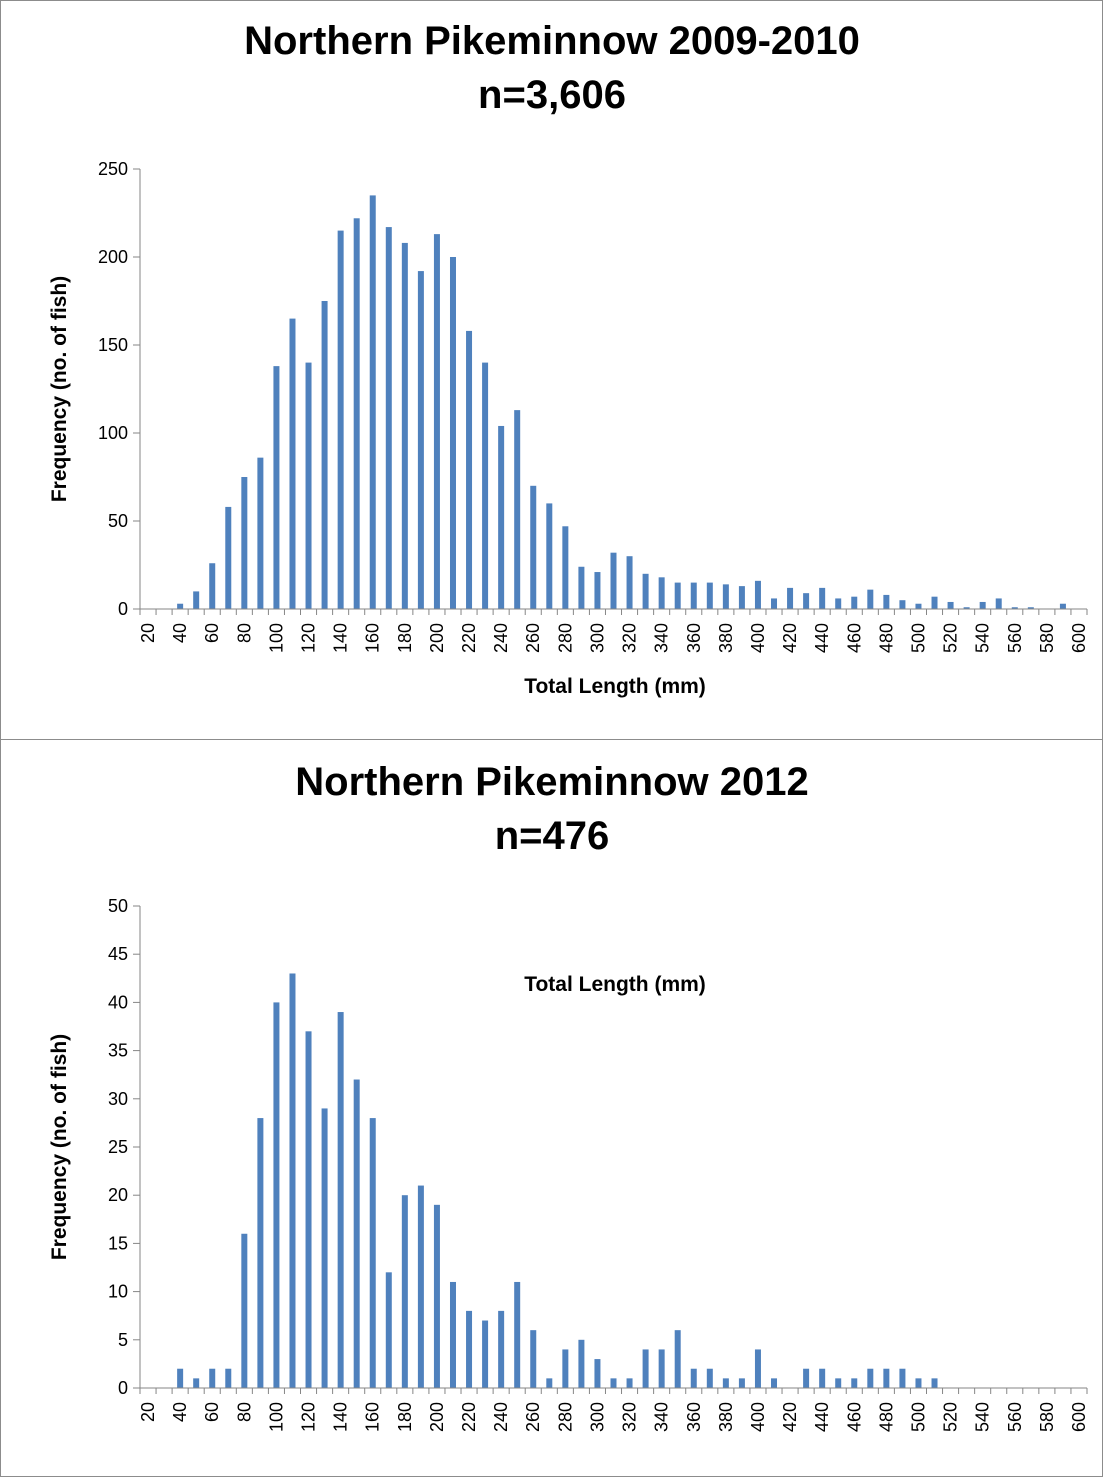 The height and width of the screenshot is (1477, 1103). Describe the element at coordinates (533, 1417) in the screenshot. I see `x-tick-label-260: 260` at that location.